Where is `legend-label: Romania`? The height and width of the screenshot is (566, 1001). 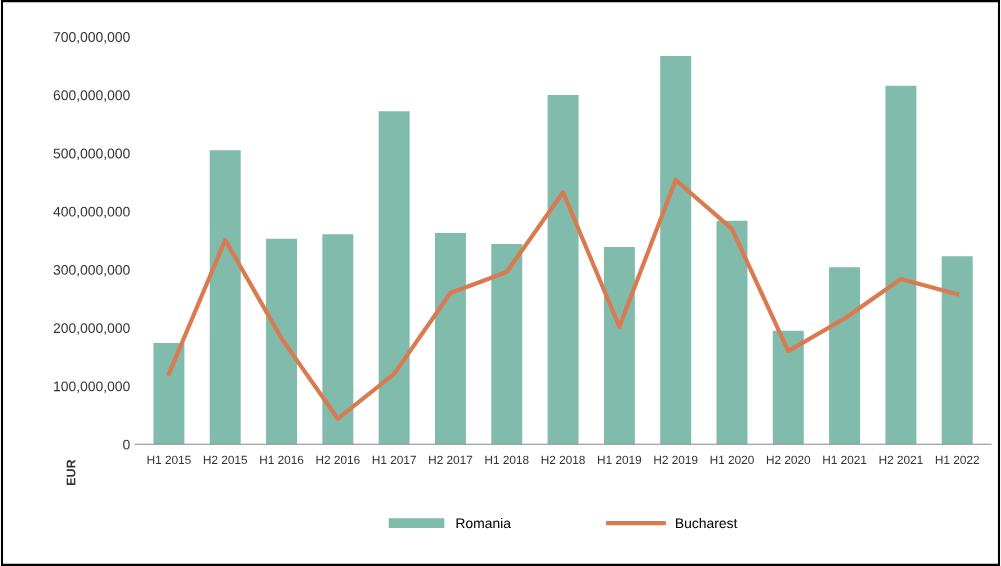
legend-label: Romania is located at coordinates (483, 523).